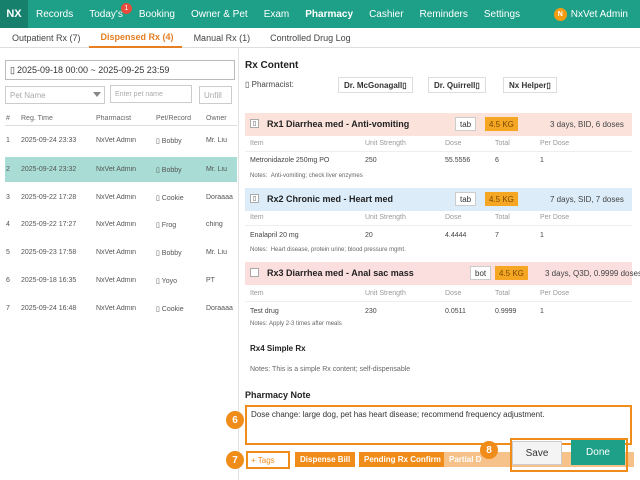  What do you see at coordinates (8, 308) in the screenshot?
I see `row-index: 7` at bounding box center [8, 308].